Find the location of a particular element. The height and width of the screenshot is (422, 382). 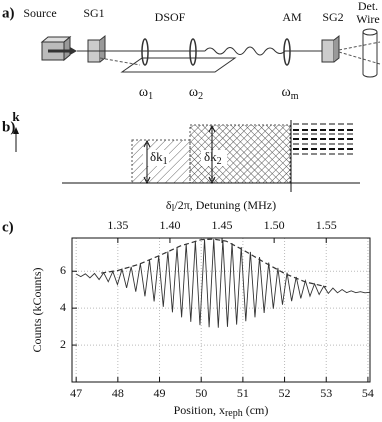

beam-deflected is located at coordinates (120, 61).